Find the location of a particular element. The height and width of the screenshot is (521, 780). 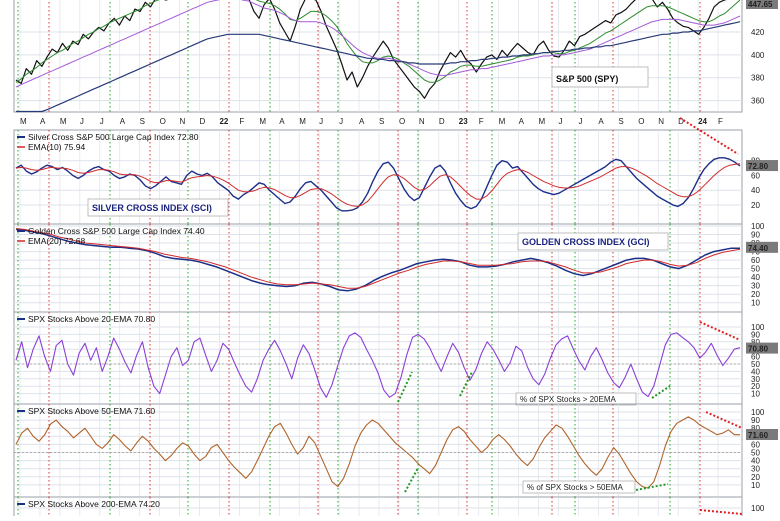

series-line-ema20 is located at coordinates (378, 258).